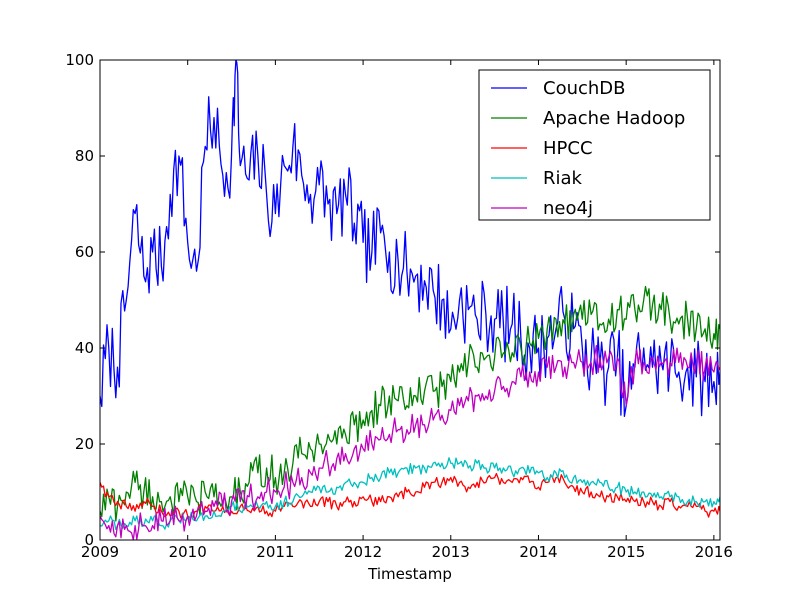  Describe the element at coordinates (84, 348) in the screenshot. I see `y-tick-label: 40` at that location.